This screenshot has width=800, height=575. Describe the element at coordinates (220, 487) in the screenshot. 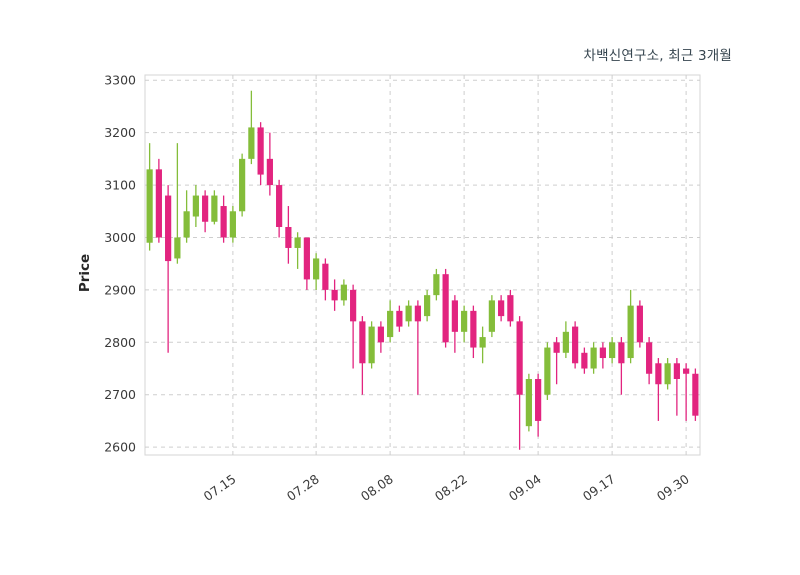

I see `x-tick-label: 07.15` at that location.